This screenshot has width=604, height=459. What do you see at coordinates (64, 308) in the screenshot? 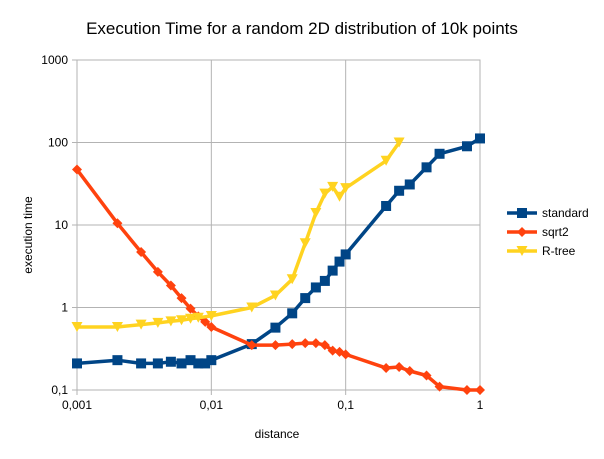
I see `y-tick-label: 1` at bounding box center [64, 308].